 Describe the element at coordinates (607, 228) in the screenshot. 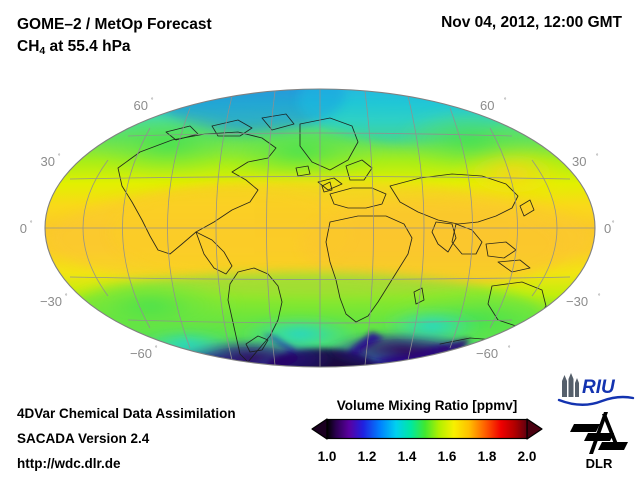

I see `lat-label-right-0: 0` at that location.